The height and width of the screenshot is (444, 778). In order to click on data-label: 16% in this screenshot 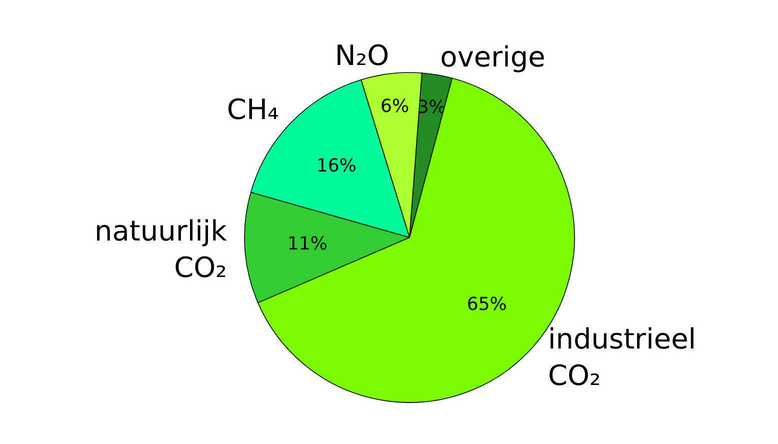, I will do `click(336, 165)`.